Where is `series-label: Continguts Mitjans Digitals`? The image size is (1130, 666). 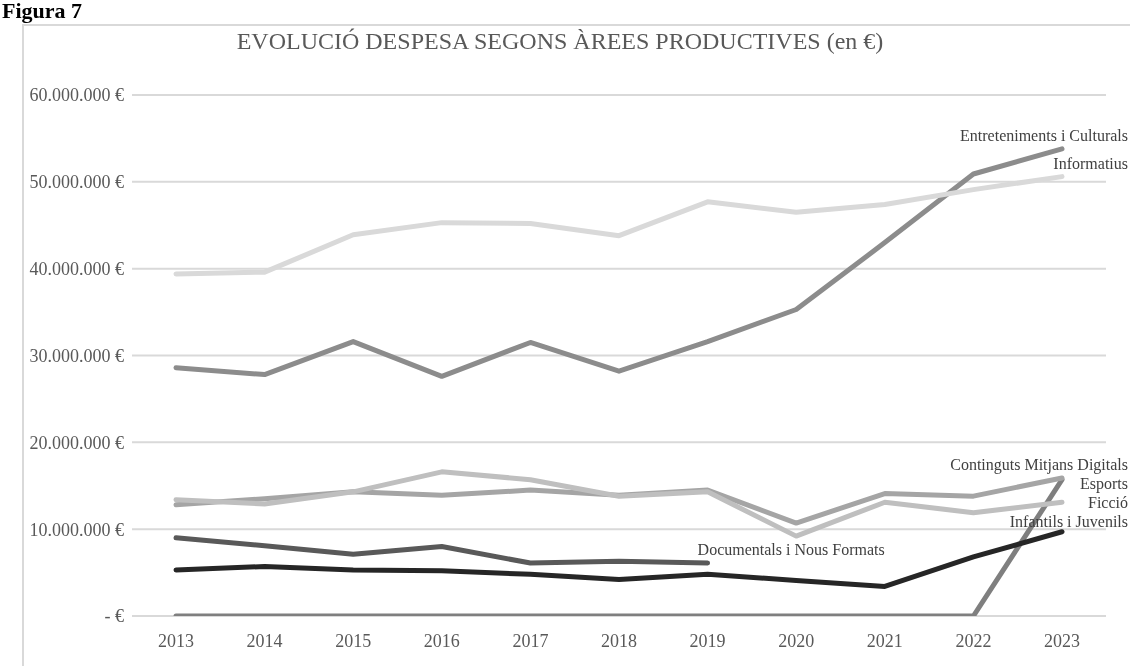
series-label: Continguts Mitjans Digitals is located at coordinates (1039, 464).